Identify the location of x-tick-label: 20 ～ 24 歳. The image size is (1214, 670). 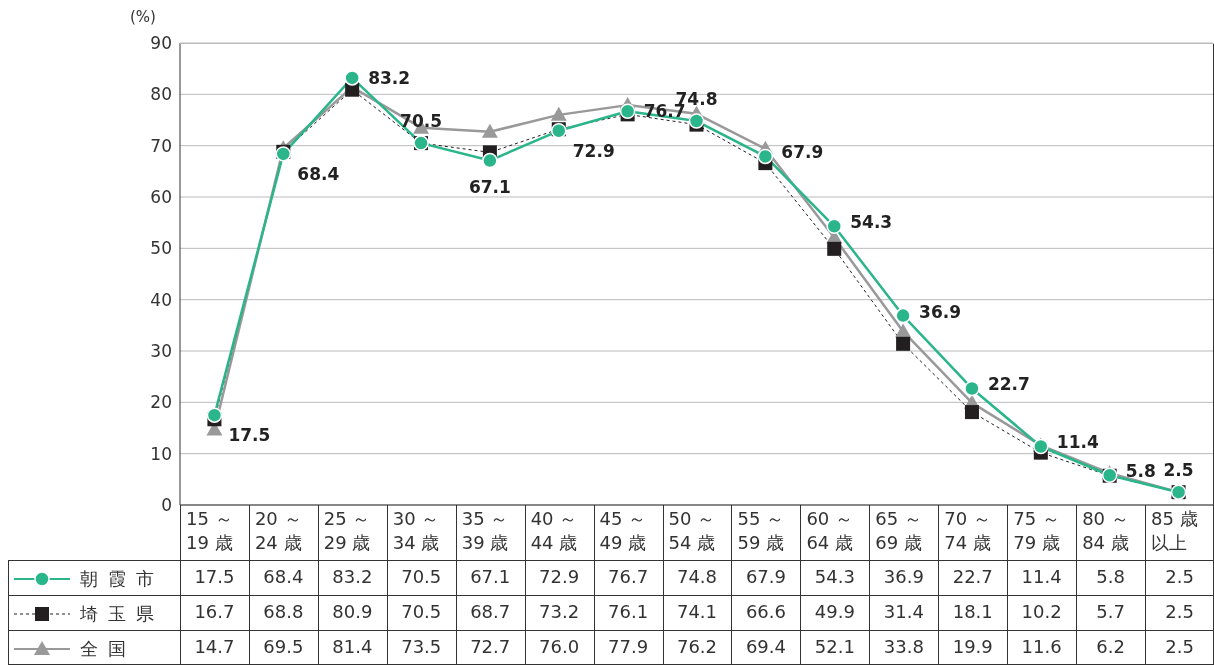
(278, 531).